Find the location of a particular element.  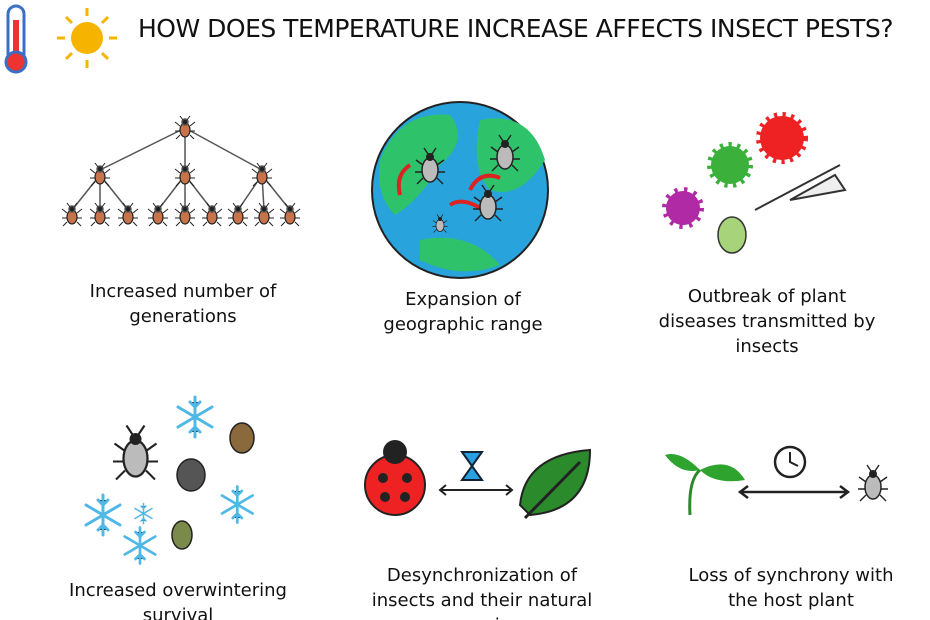

globe is located at coordinates (460, 190).